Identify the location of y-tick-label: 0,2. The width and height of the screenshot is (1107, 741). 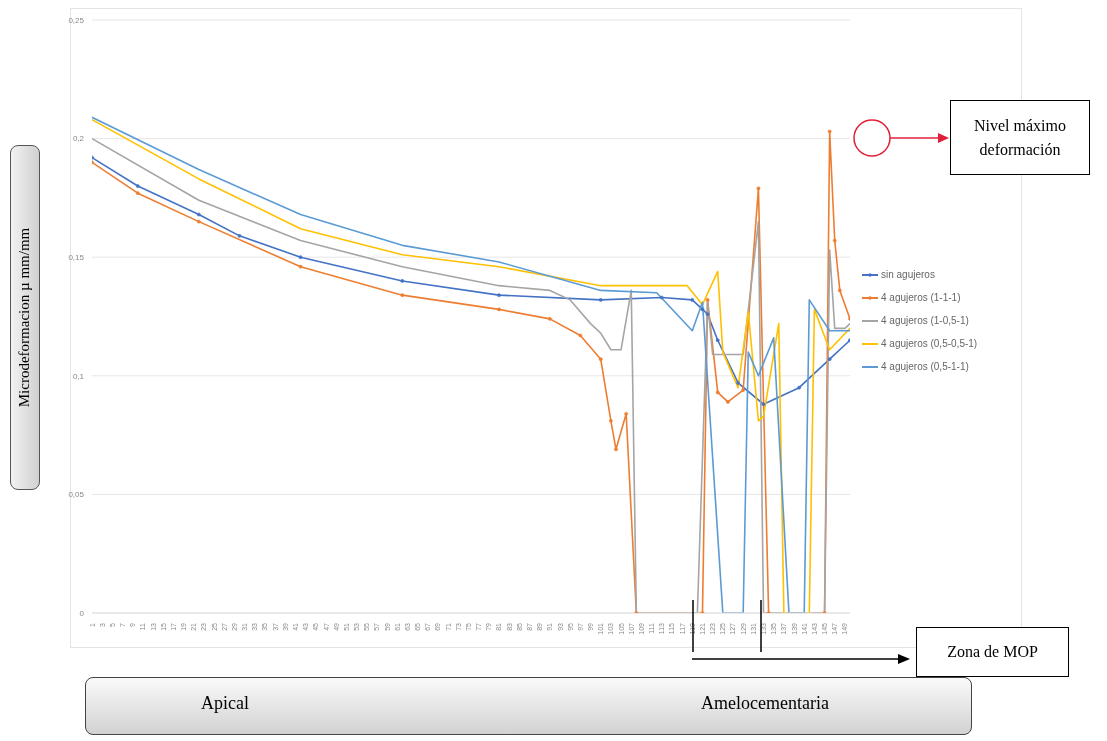
(78, 139).